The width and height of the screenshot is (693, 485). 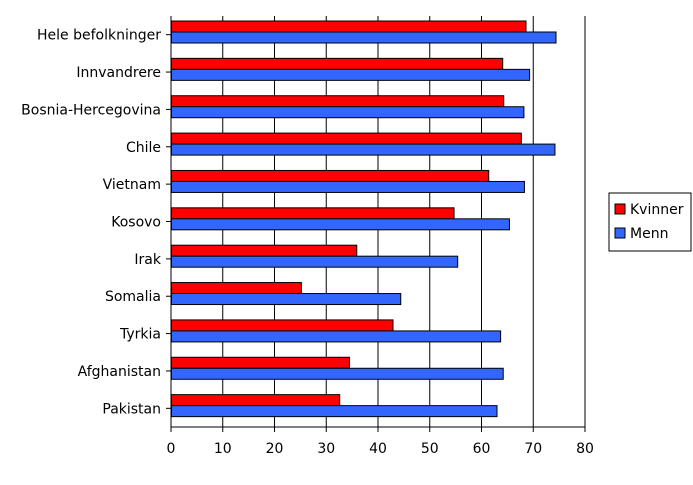 What do you see at coordinates (140, 335) in the screenshot?
I see `category-label: Tyrkia` at bounding box center [140, 335].